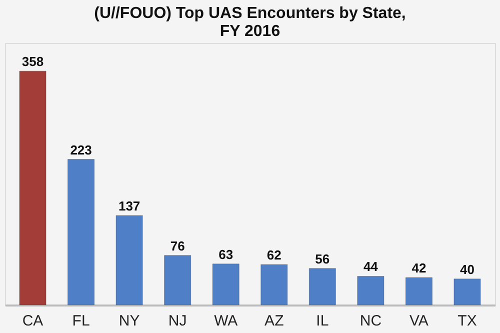 Image resolution: width=500 pixels, height=333 pixels. Describe the element at coordinates (467, 321) in the screenshot. I see `x-tick-label: TX` at that location.